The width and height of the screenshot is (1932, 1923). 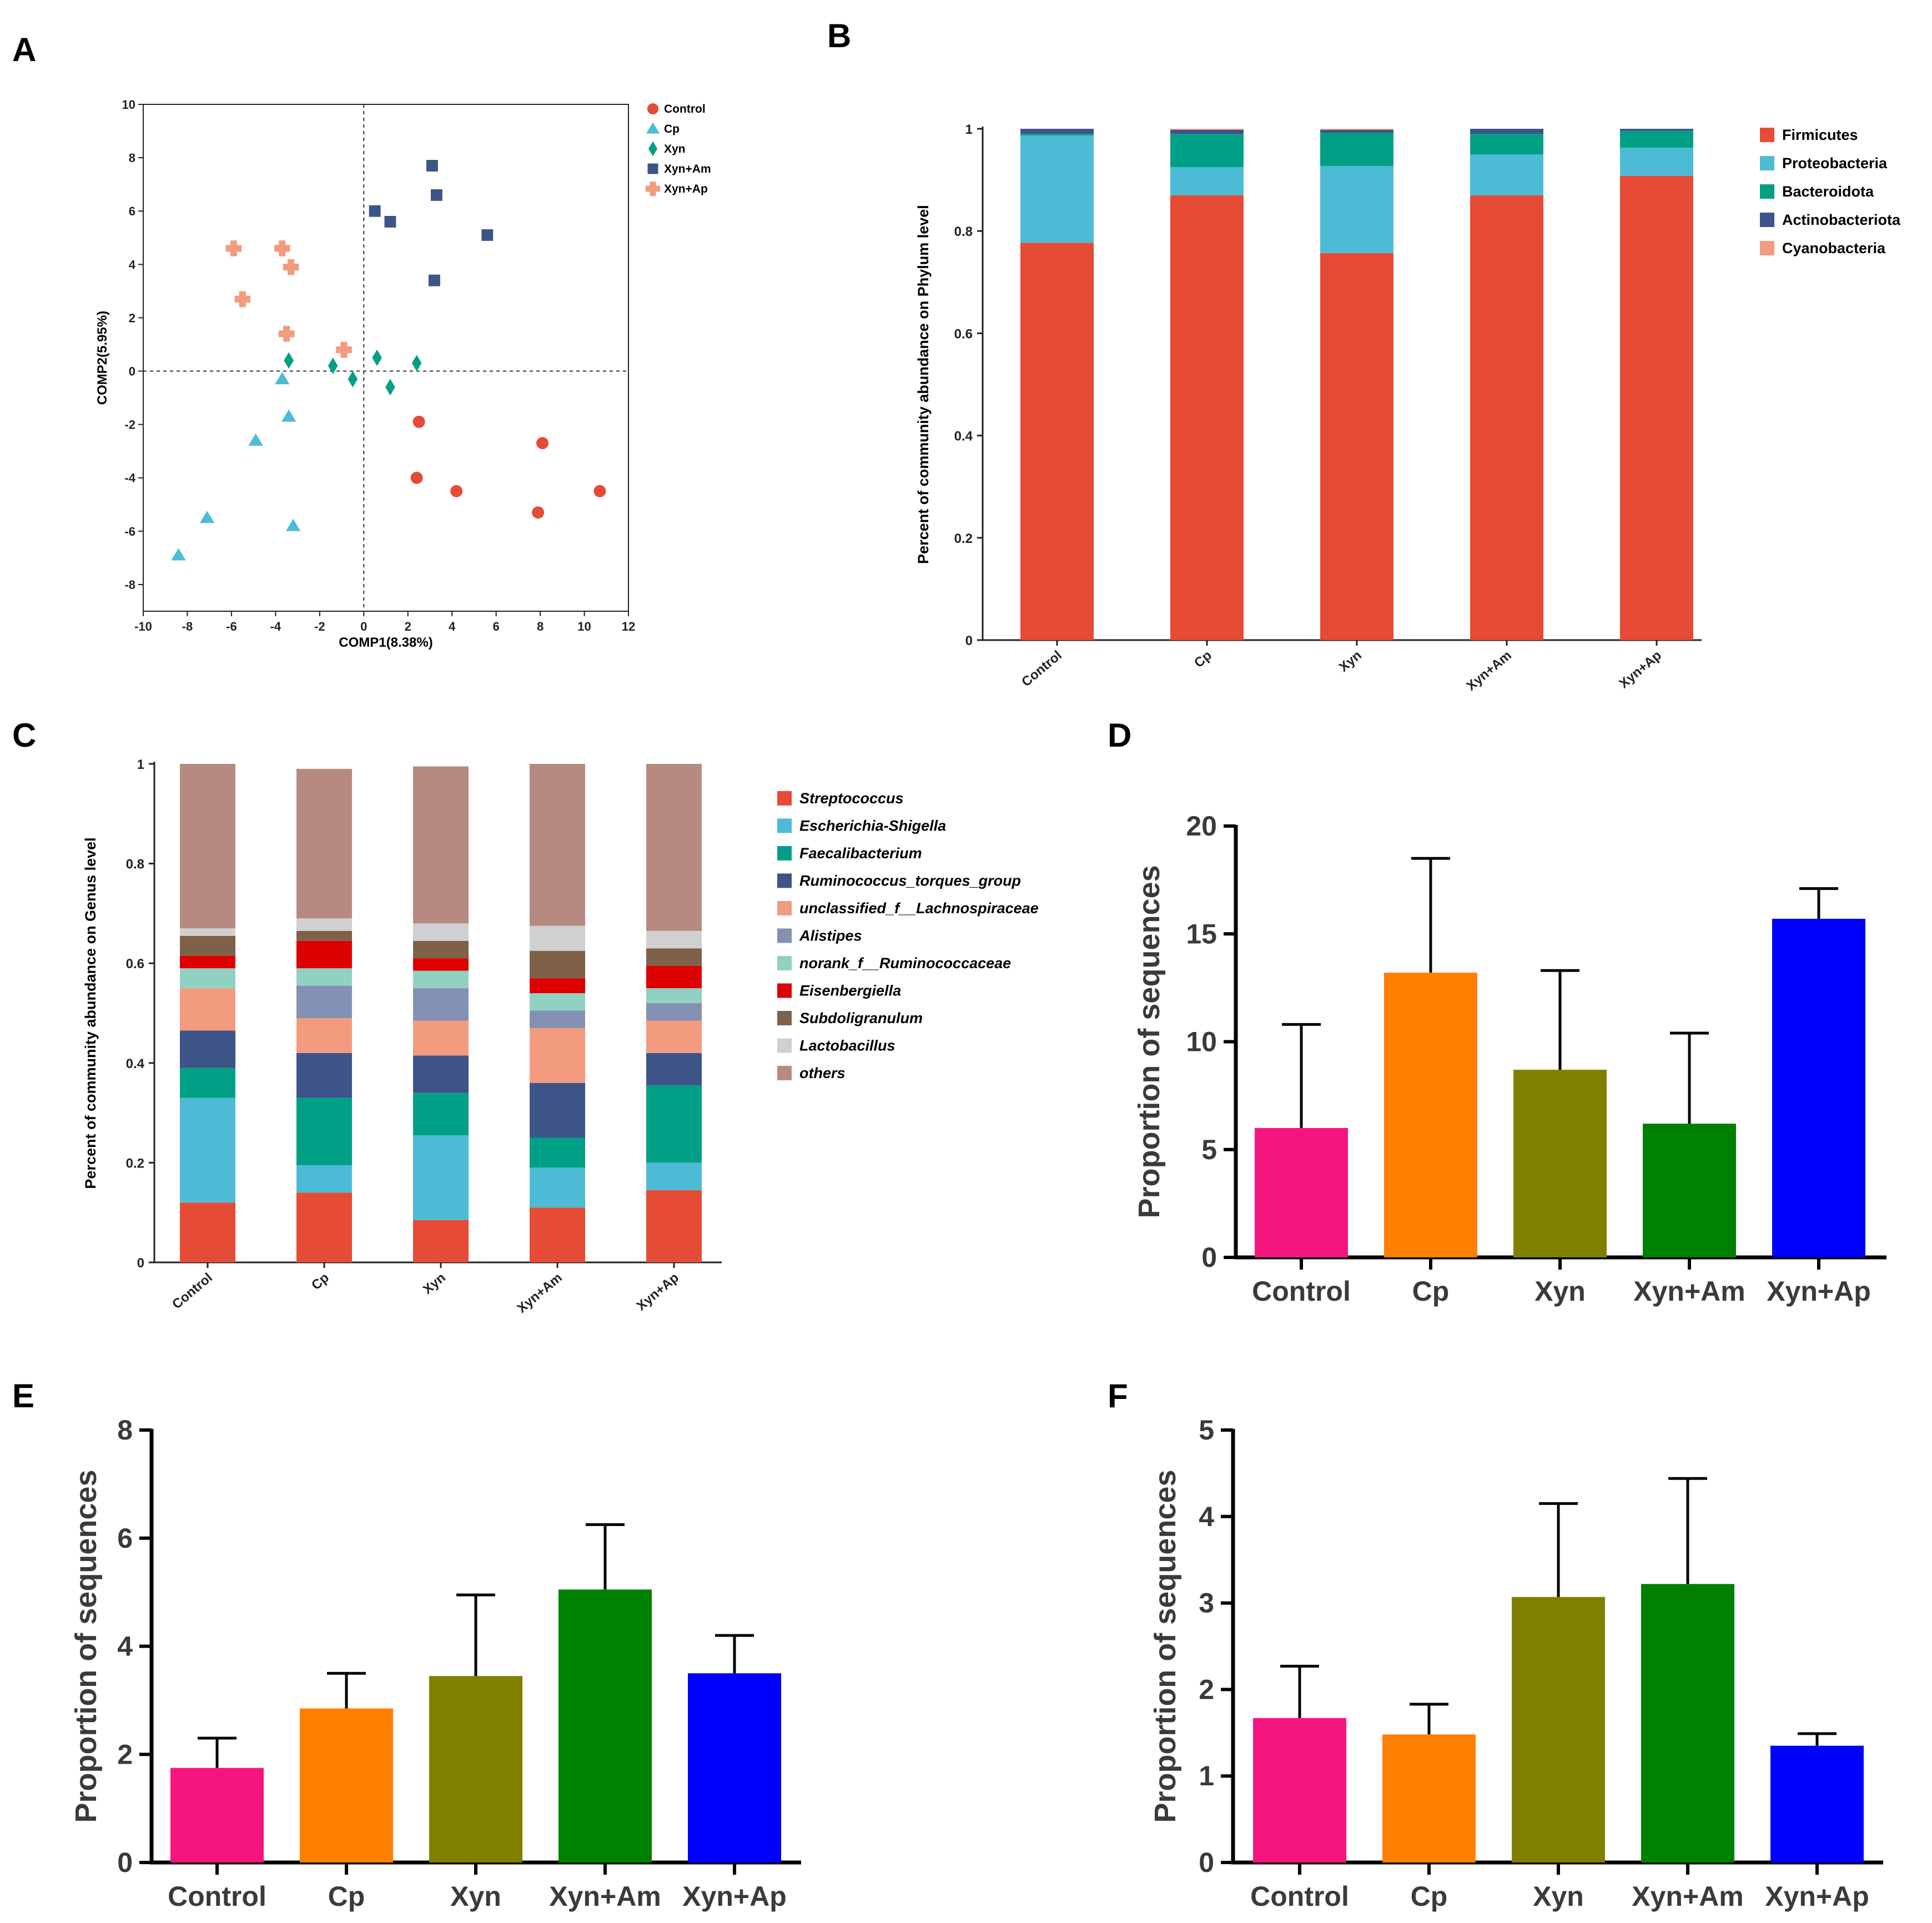 I want to click on legend-label-norank-f-ruminococcaceae: norank_f__Ruminococcaceae, so click(x=905, y=963).